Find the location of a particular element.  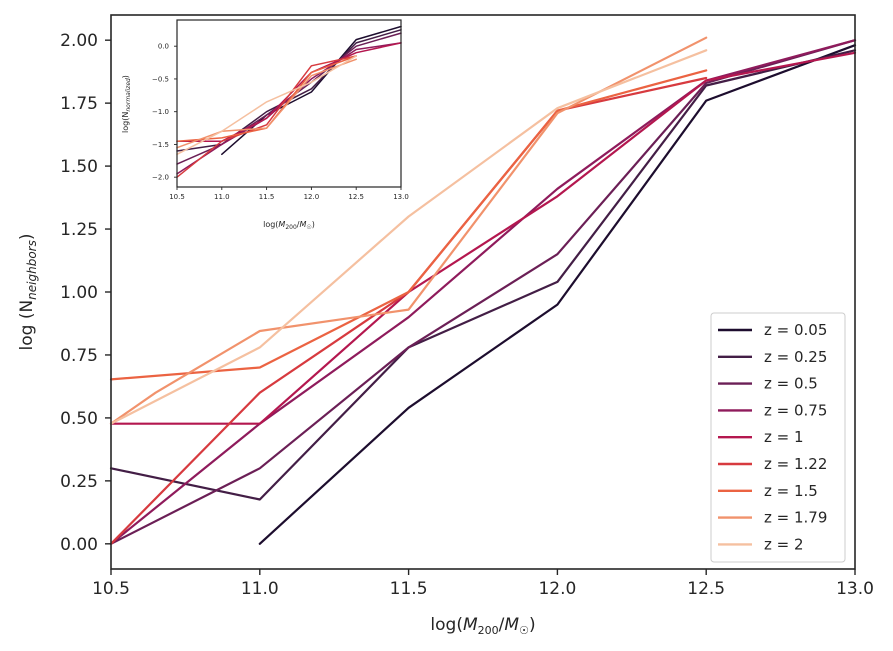

y-tick-label: 0.25 is located at coordinates (79, 482).